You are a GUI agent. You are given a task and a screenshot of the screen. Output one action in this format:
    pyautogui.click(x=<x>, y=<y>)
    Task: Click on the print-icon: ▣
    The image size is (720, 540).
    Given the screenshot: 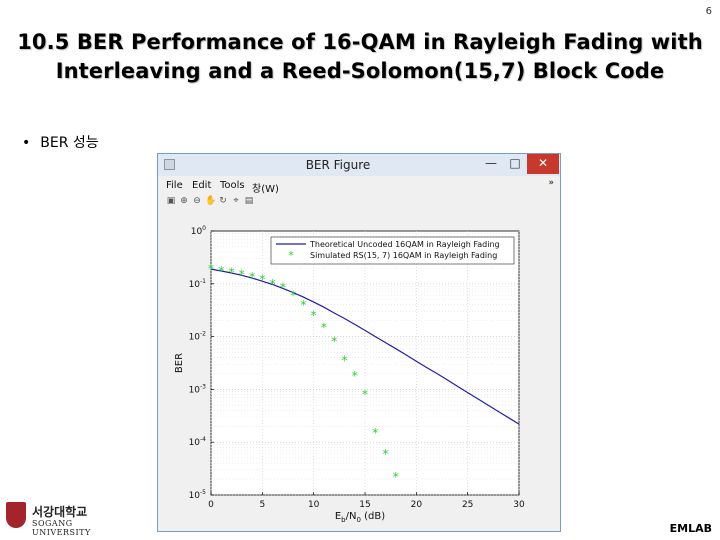 What is the action you would take?
    pyautogui.click(x=171, y=201)
    